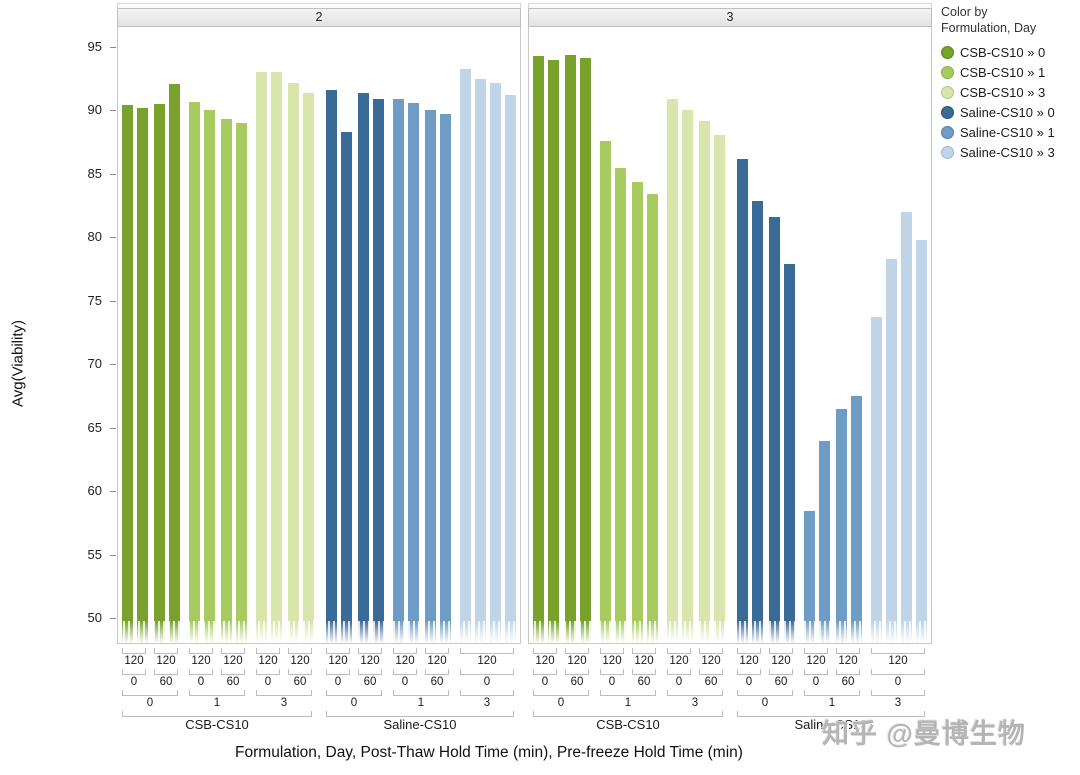 The image size is (1080, 775). Describe the element at coordinates (629, 348) in the screenshot. I see `formulation-group` at that location.